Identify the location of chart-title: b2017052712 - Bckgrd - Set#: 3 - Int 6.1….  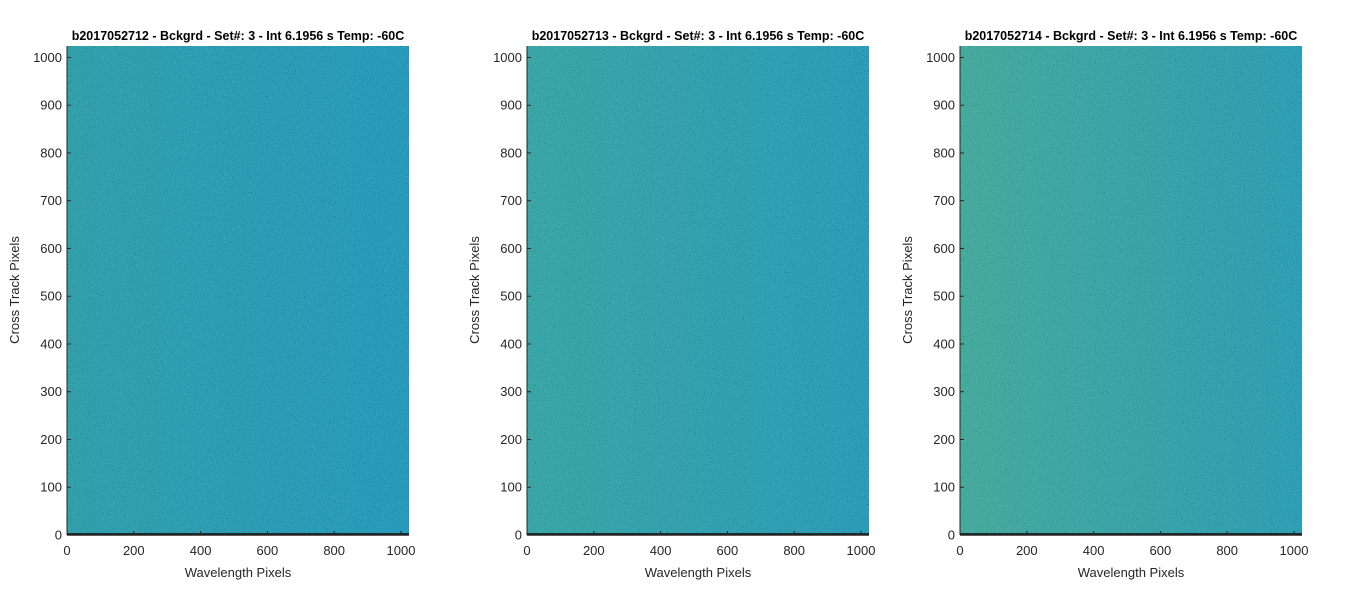
(238, 36).